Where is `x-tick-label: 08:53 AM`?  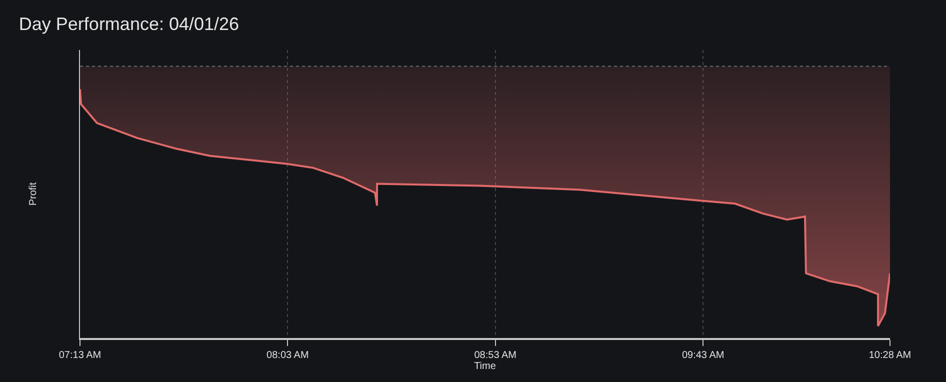 x-tick-label: 08:53 AM is located at coordinates (495, 355).